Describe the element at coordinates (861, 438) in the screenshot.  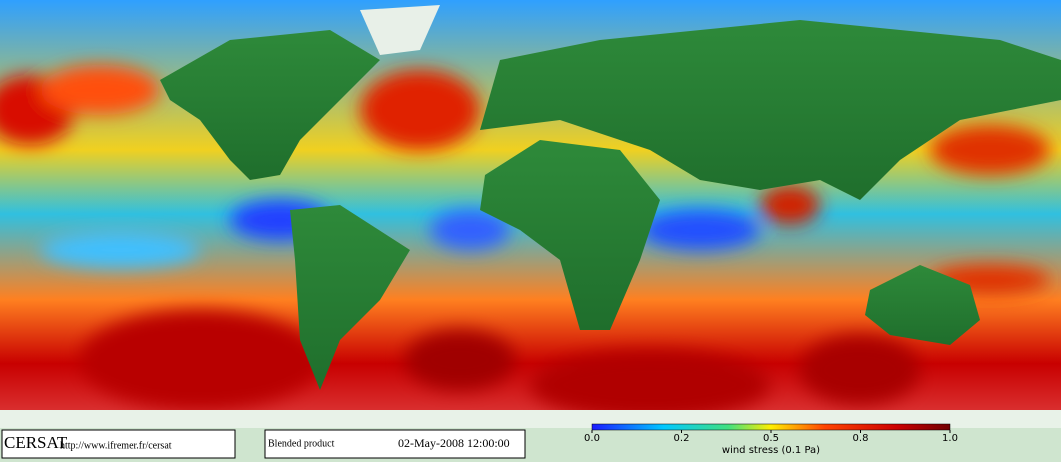
I see `colorbar-tick-label: 0.8` at that location.